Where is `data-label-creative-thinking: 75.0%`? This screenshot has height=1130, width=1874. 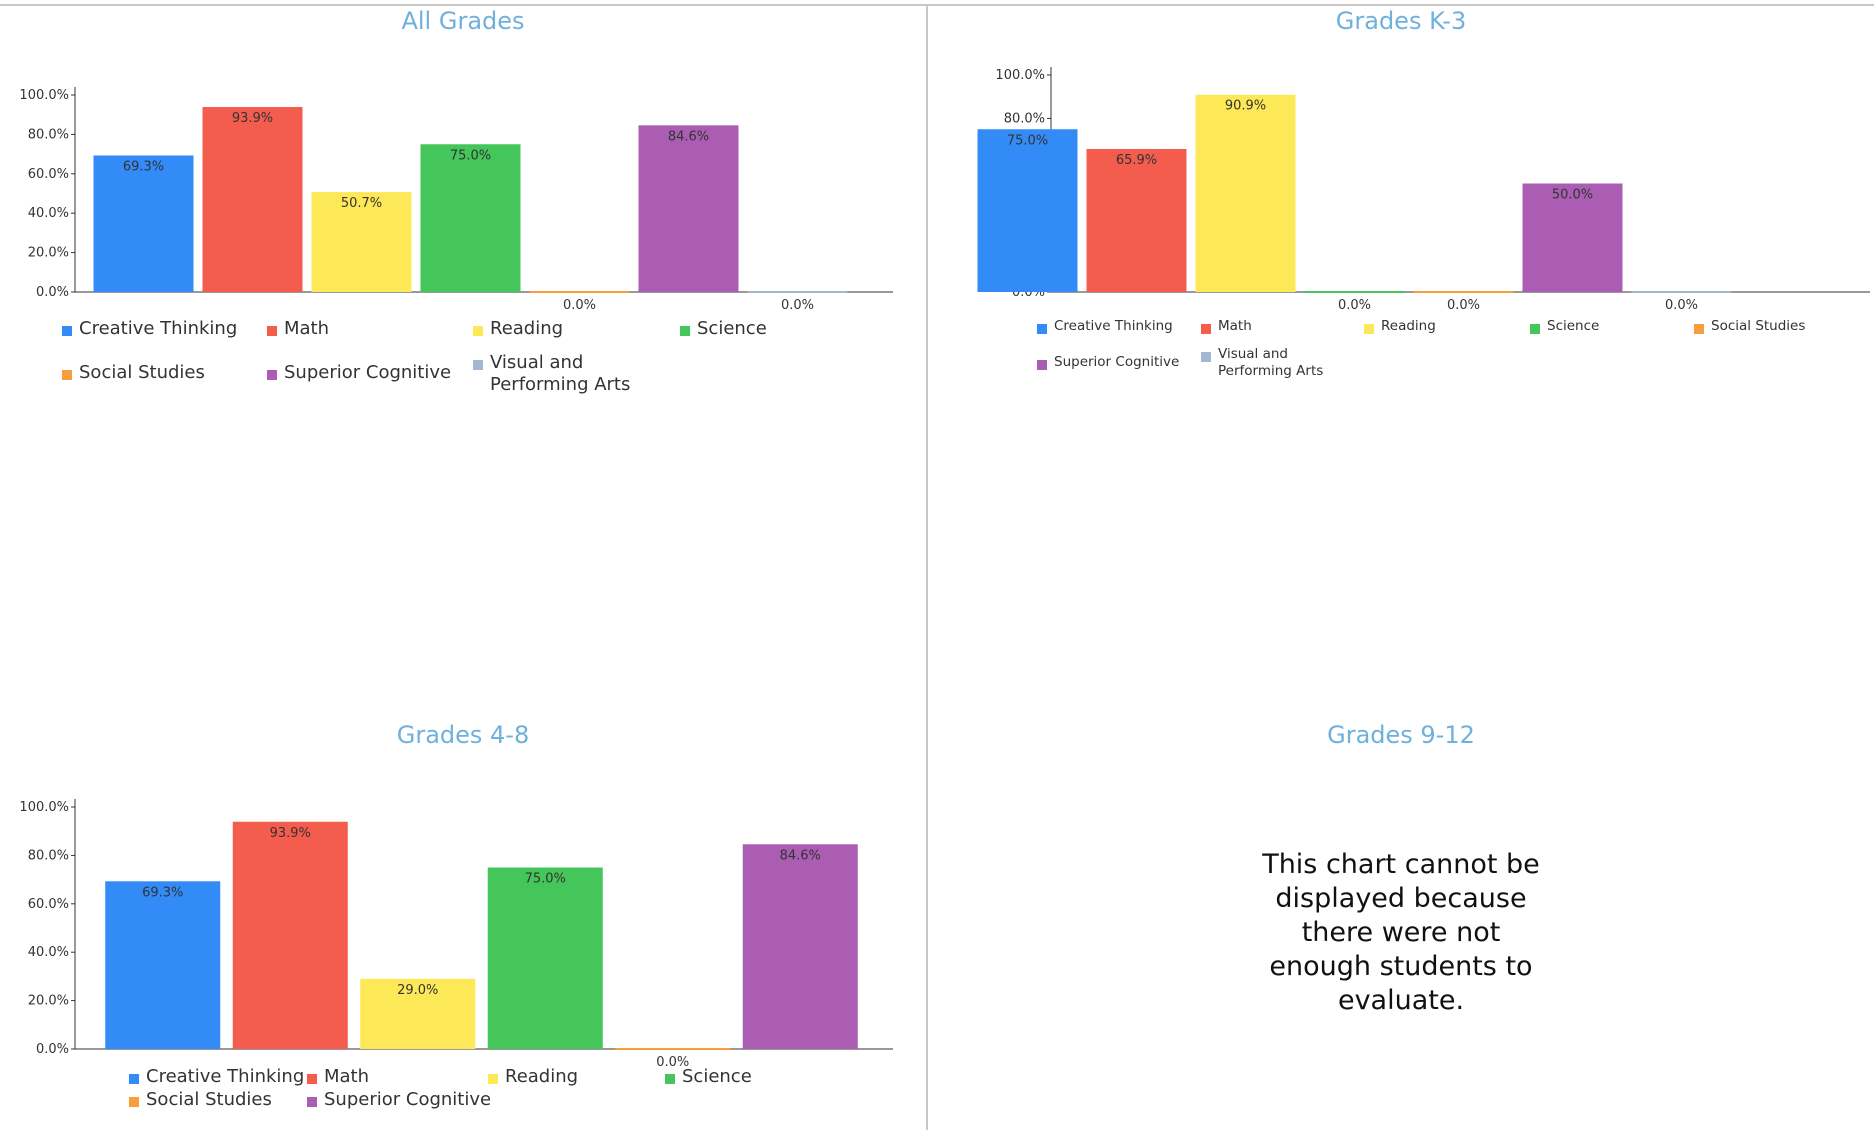 data-label-creative-thinking: 75.0% is located at coordinates (1027, 140).